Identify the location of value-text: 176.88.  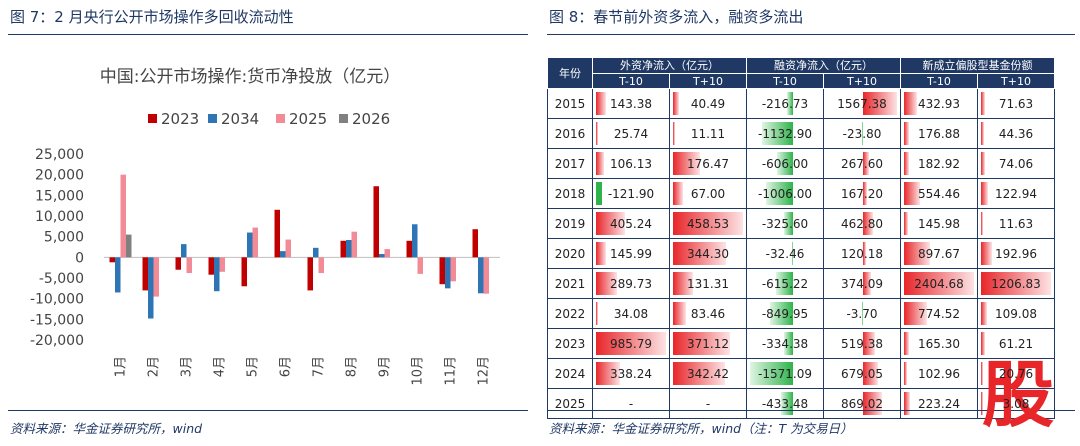
(939, 133).